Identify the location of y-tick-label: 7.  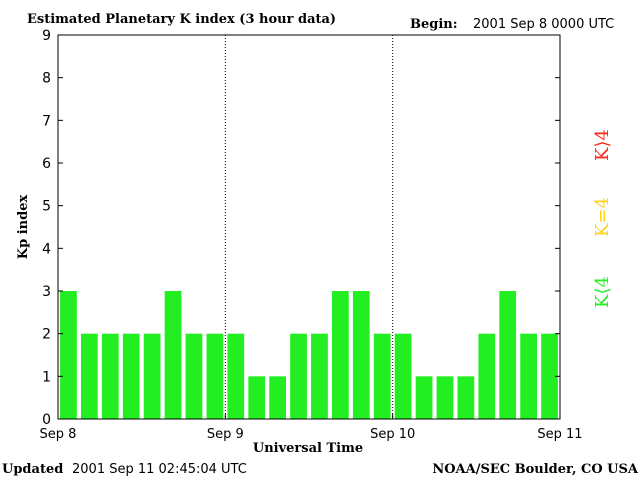
(46, 121).